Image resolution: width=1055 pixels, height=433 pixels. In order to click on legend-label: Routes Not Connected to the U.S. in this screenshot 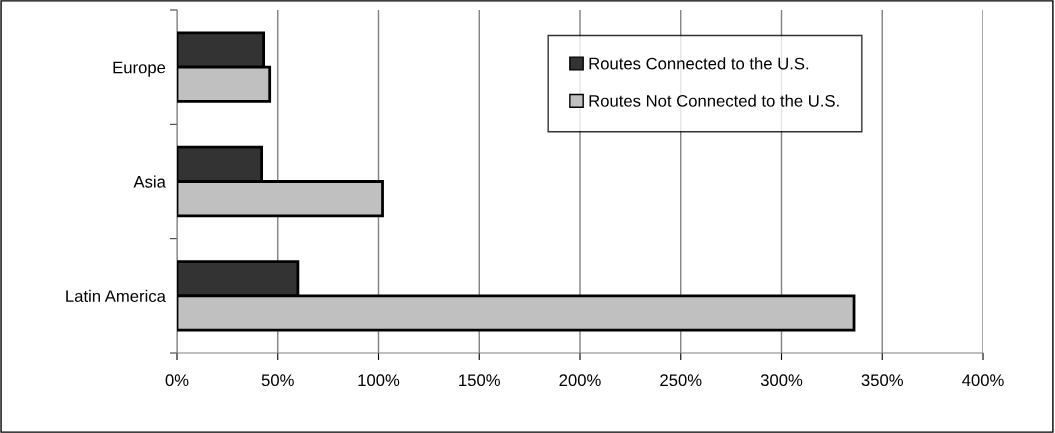, I will do `click(714, 100)`.